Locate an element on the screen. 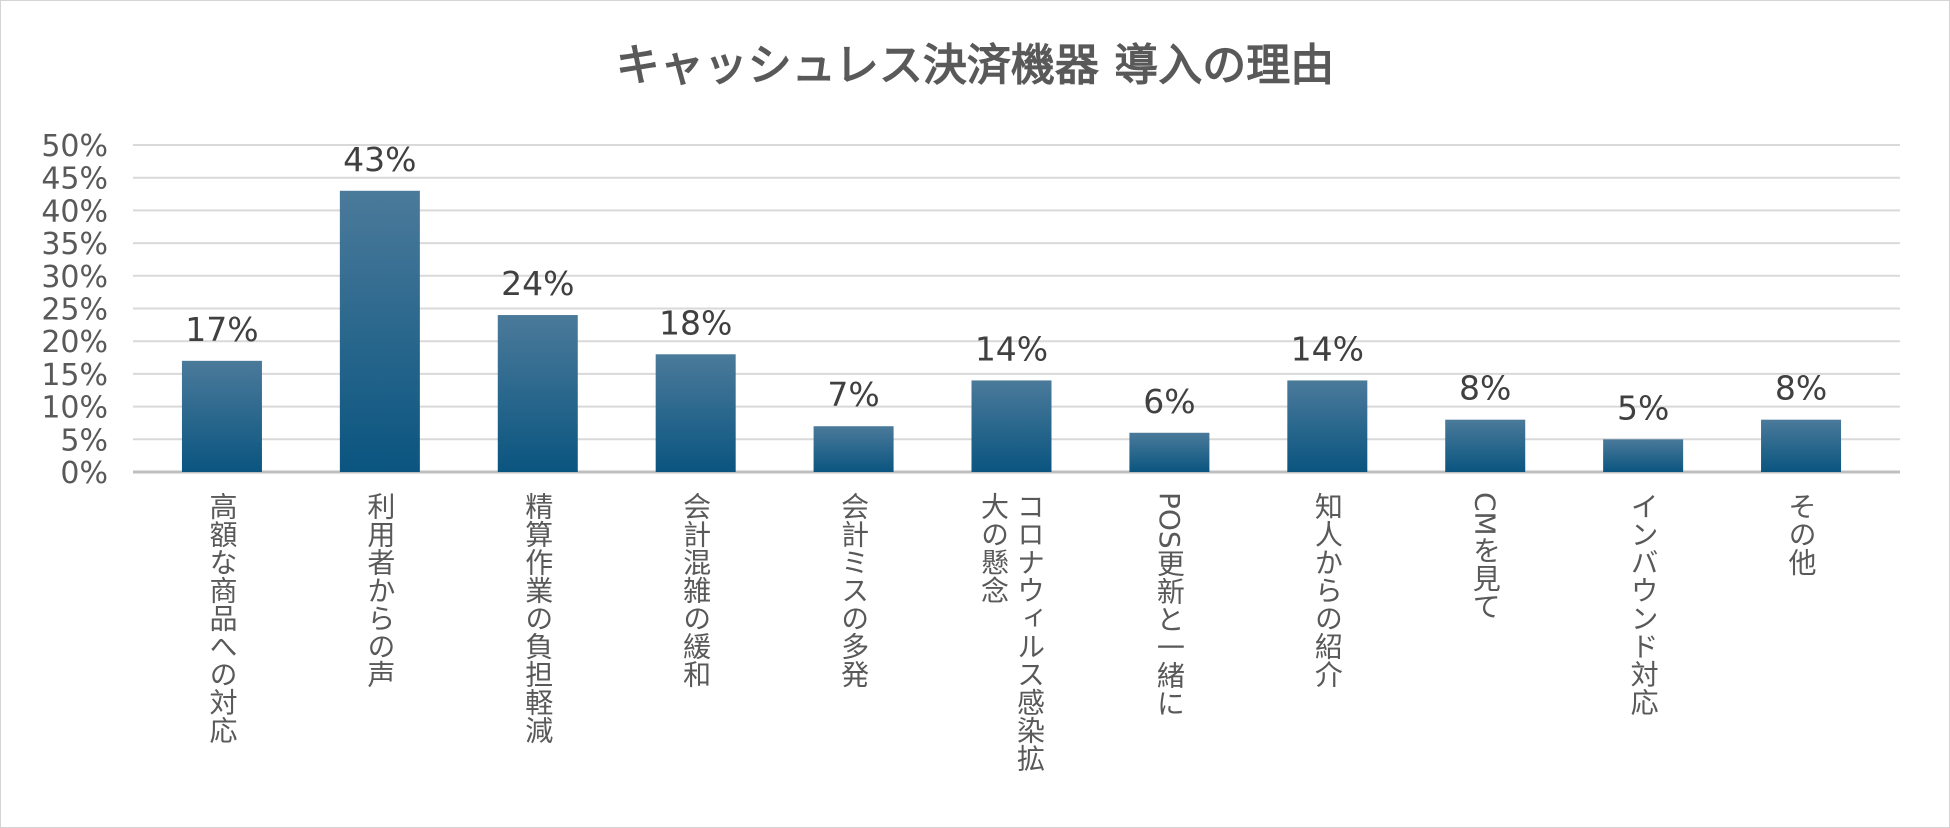  y-tick-label: 20% is located at coordinates (74, 342).